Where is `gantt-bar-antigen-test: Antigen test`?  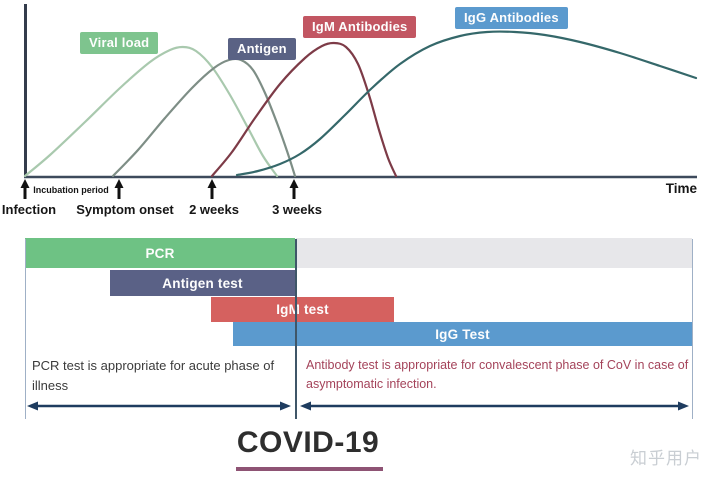
gantt-bar-antigen-test: Antigen test is located at coordinates (202, 283).